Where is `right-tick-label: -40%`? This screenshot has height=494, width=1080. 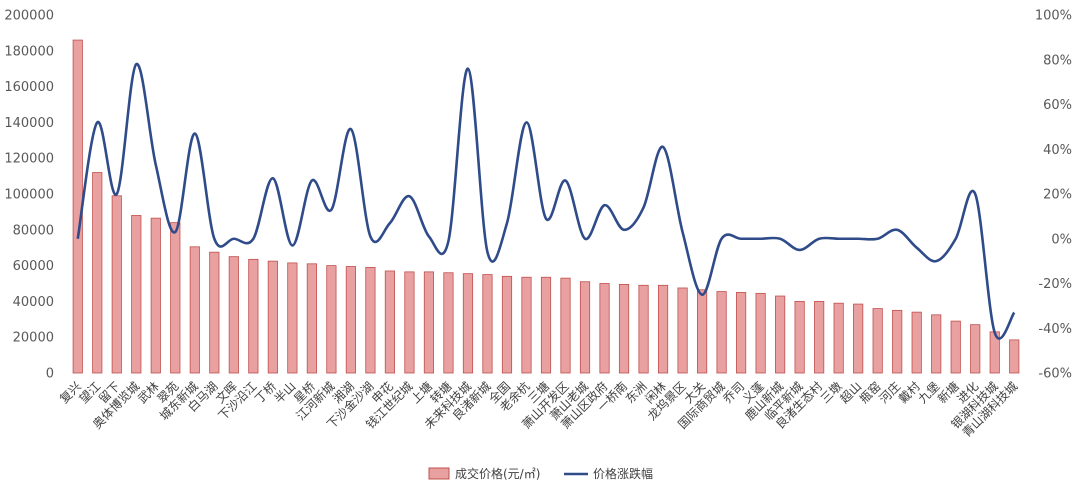
right-tick-label: -40% is located at coordinates (1055, 329).